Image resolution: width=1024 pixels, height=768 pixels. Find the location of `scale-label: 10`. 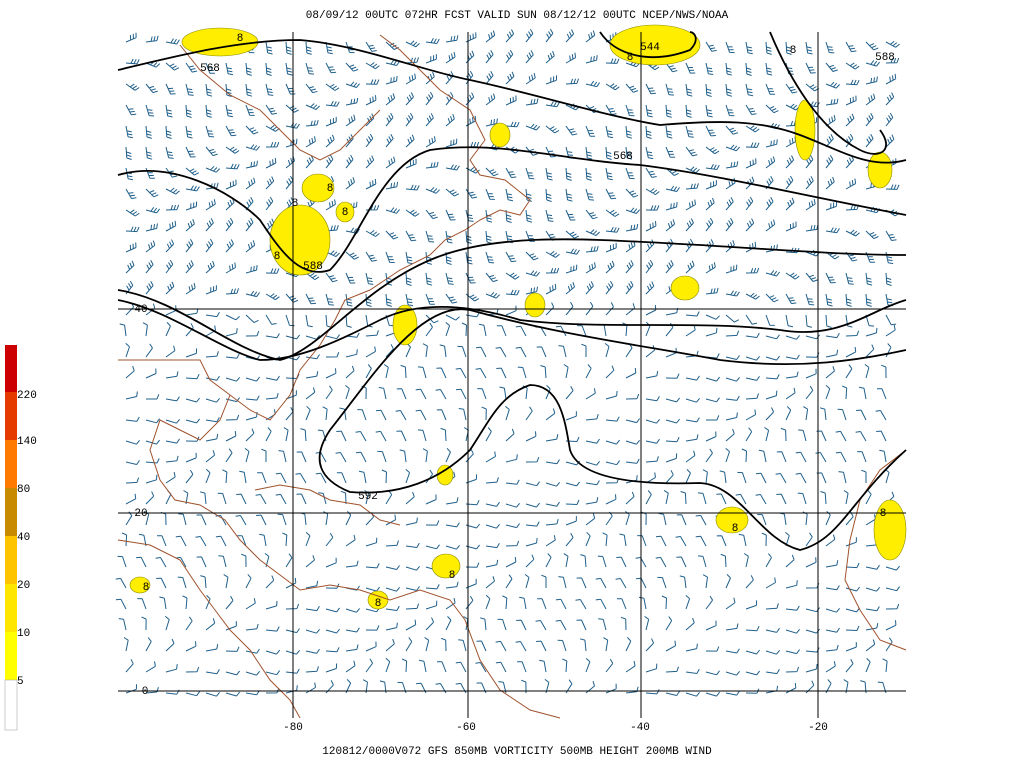

scale-label: 10 is located at coordinates (23, 634).